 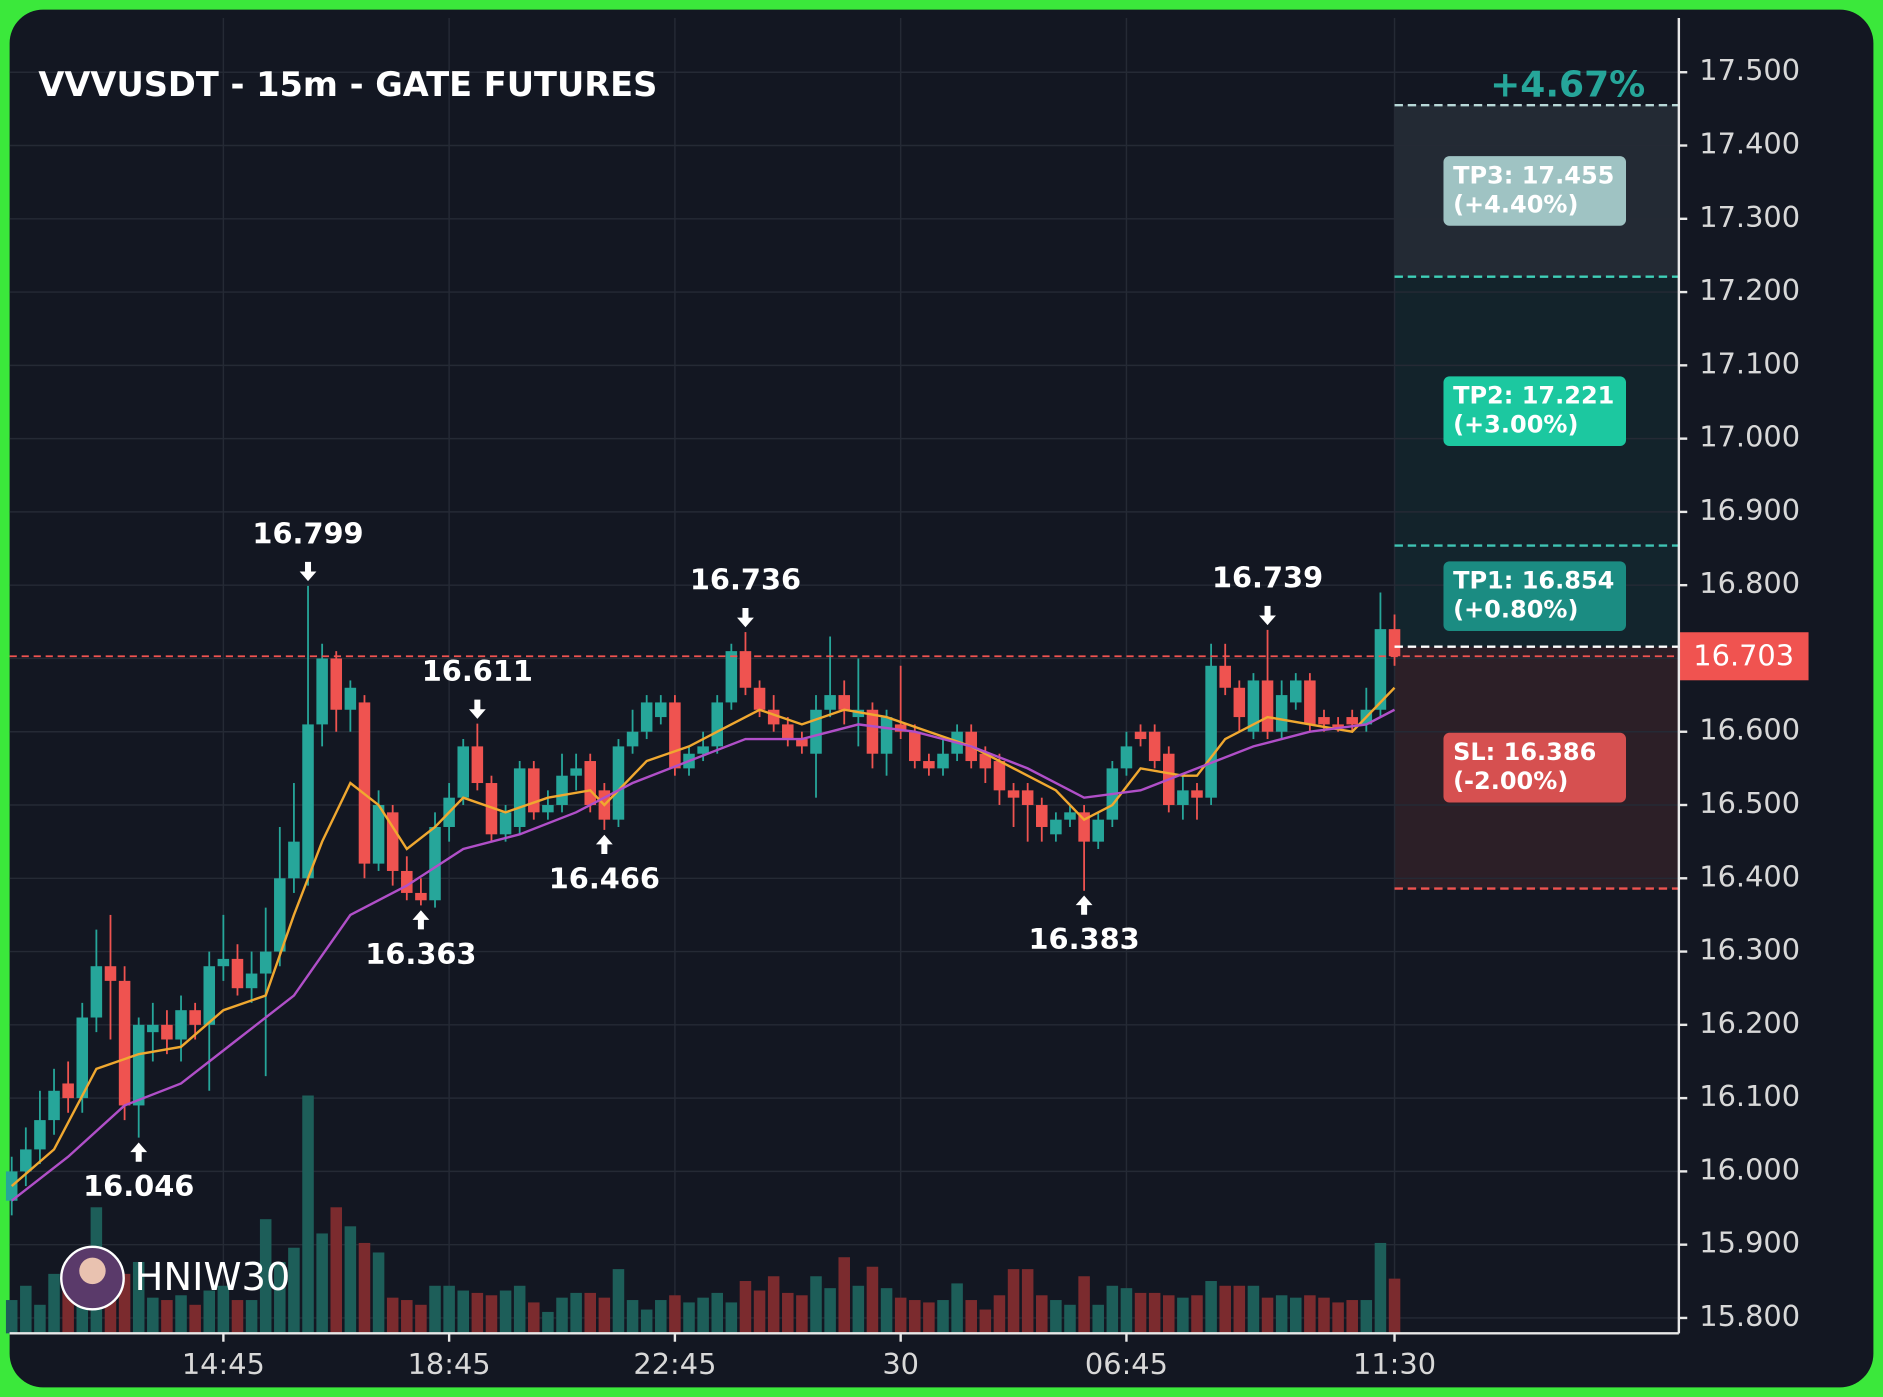 I want to click on y-tick-label: 16.300, so click(x=1749, y=950).